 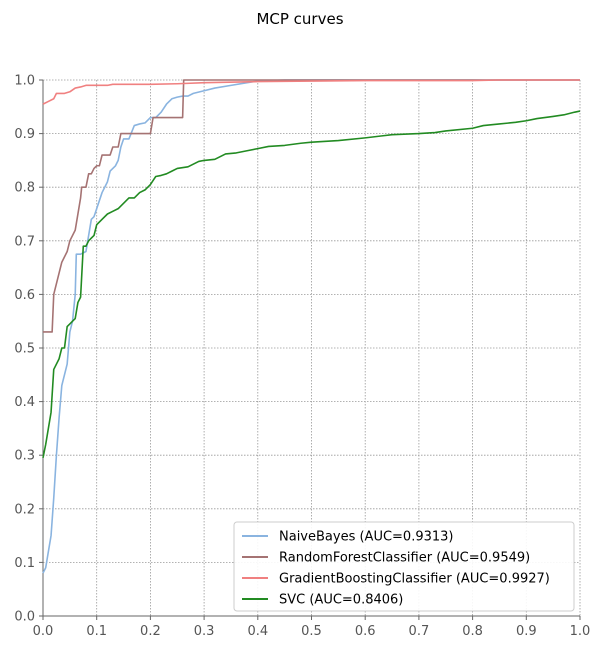 What do you see at coordinates (24, 617) in the screenshot?
I see `y-tick-label: 0.0` at bounding box center [24, 617].